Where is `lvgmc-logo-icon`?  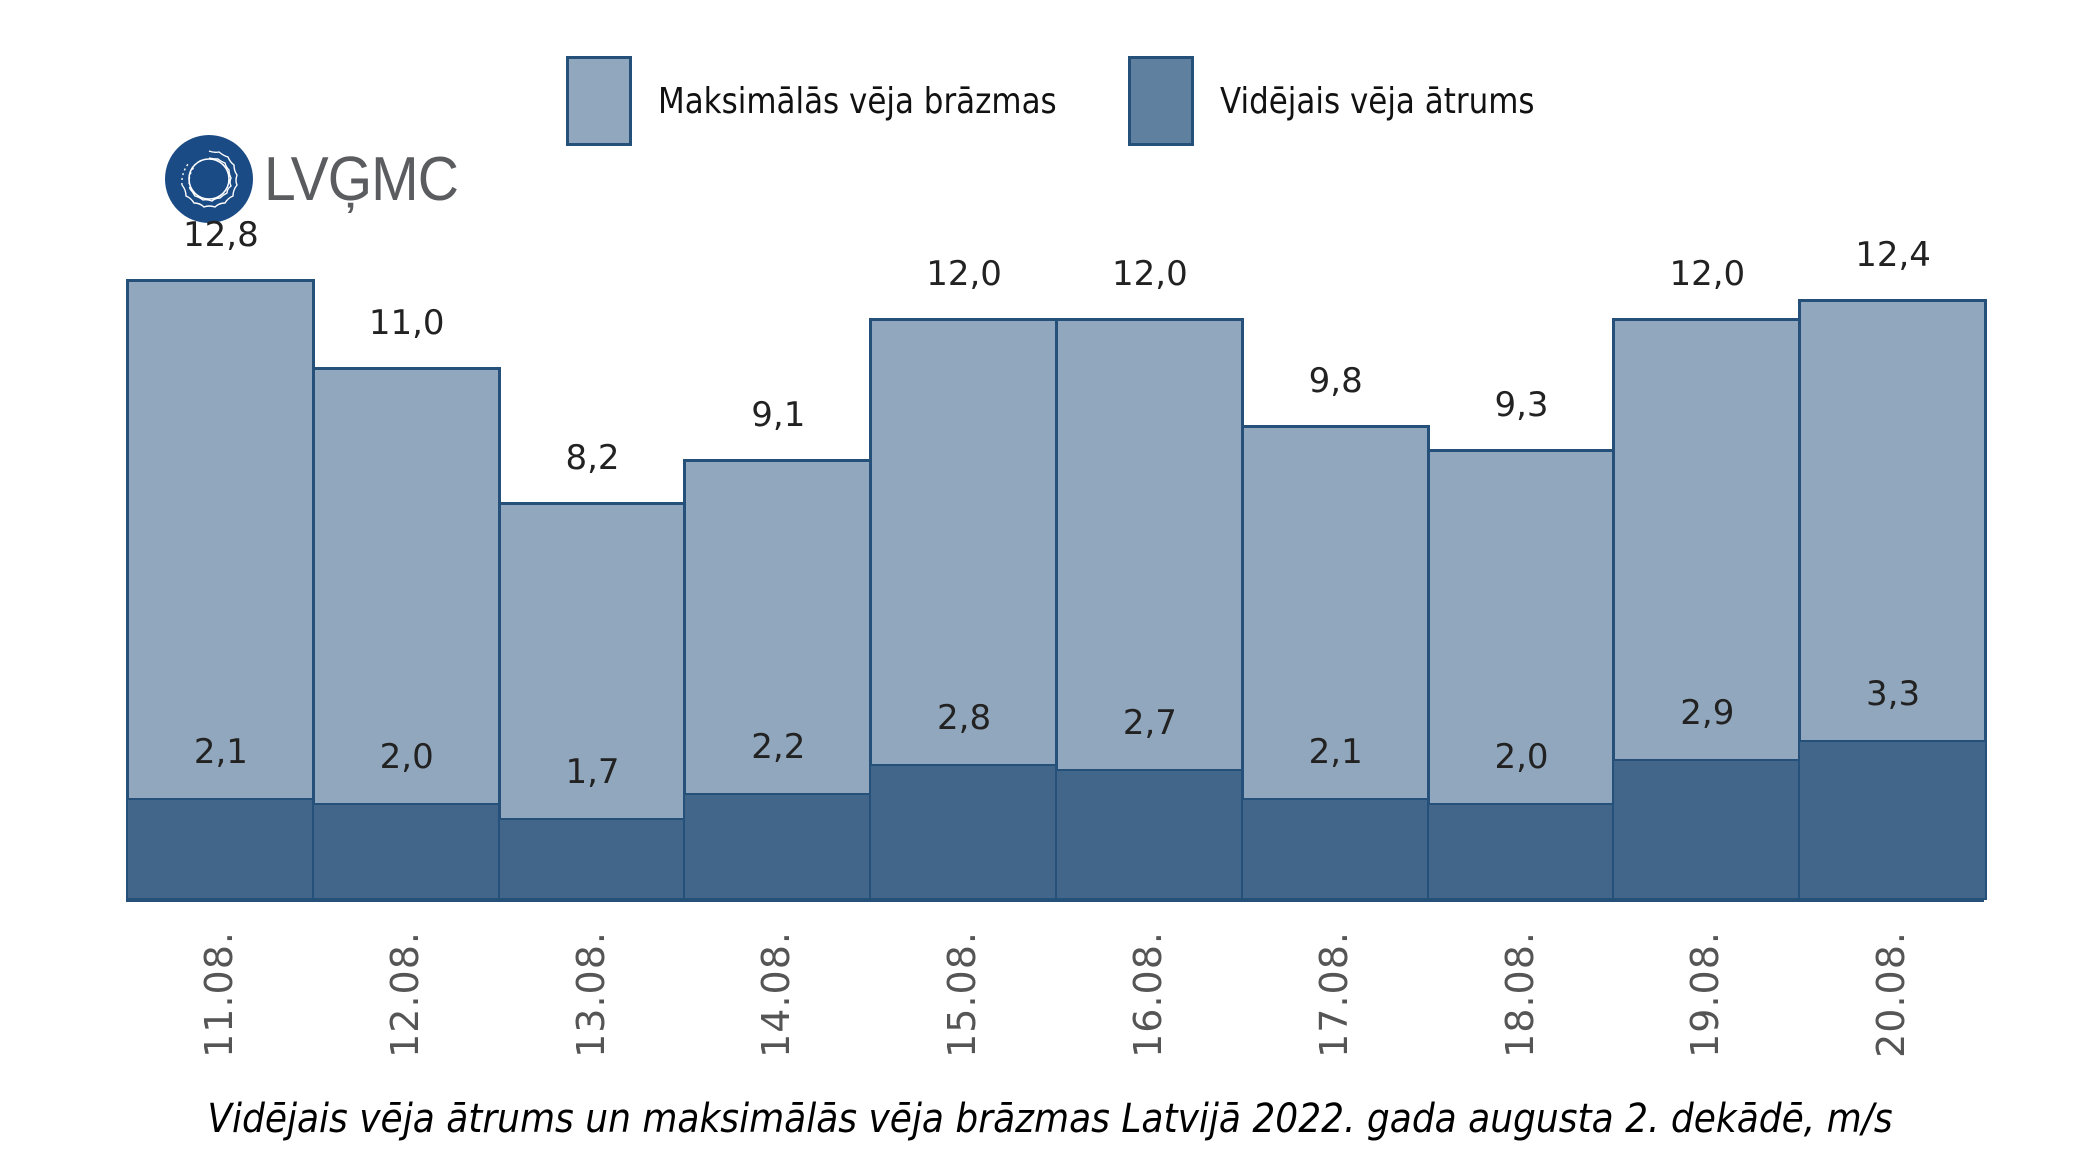 lvgmc-logo-icon is located at coordinates (209, 179).